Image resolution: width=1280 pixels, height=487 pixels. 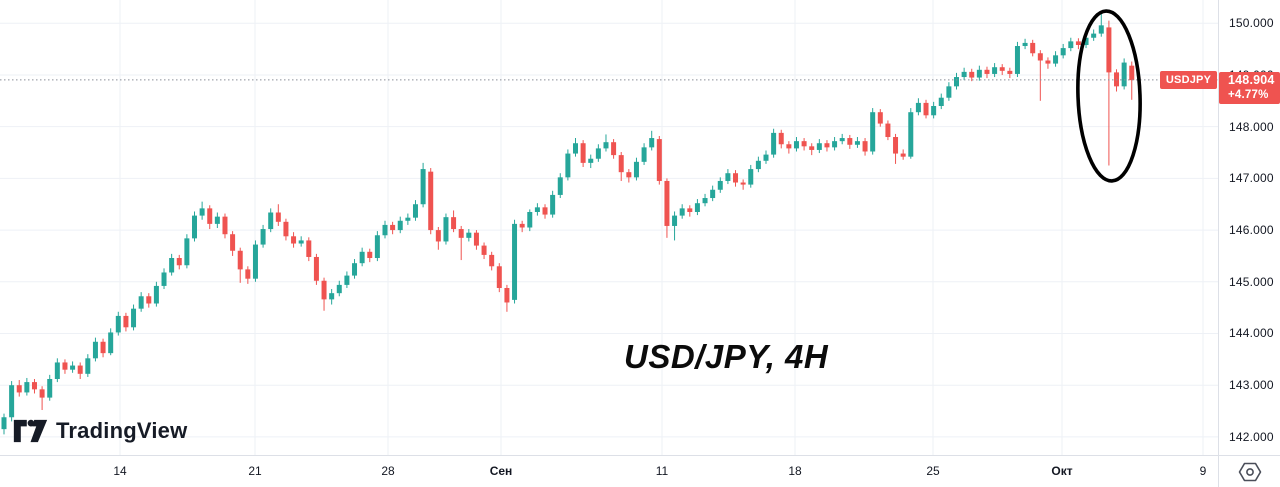 What do you see at coordinates (609, 471) in the screenshot?
I see `time-axis: 14 21 28 Сен 11 18 25 Окт 9` at bounding box center [609, 471].